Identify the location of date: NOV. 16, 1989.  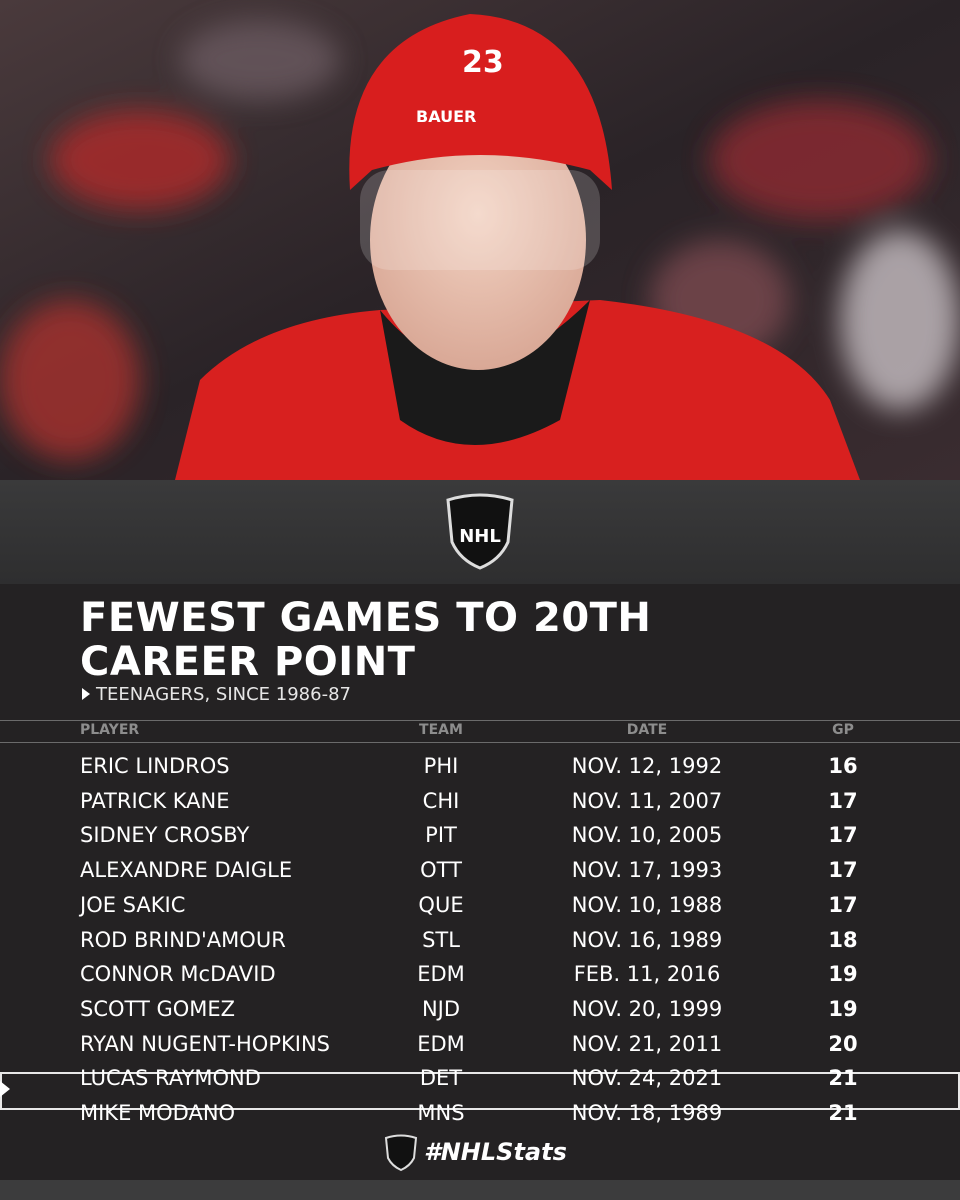
(647, 939).